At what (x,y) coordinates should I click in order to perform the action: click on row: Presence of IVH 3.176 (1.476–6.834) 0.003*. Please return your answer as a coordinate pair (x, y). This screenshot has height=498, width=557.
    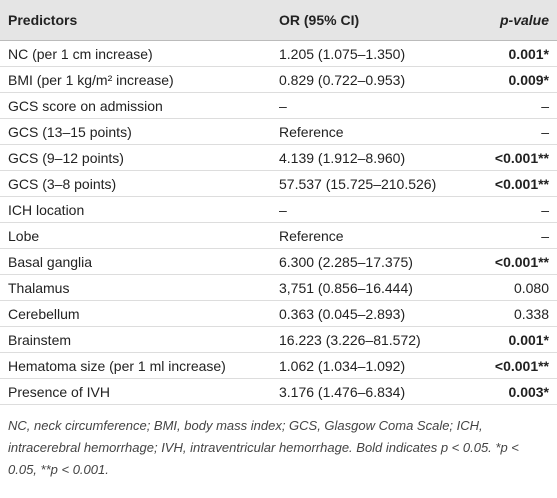
    Looking at the image, I should click on (278, 391).